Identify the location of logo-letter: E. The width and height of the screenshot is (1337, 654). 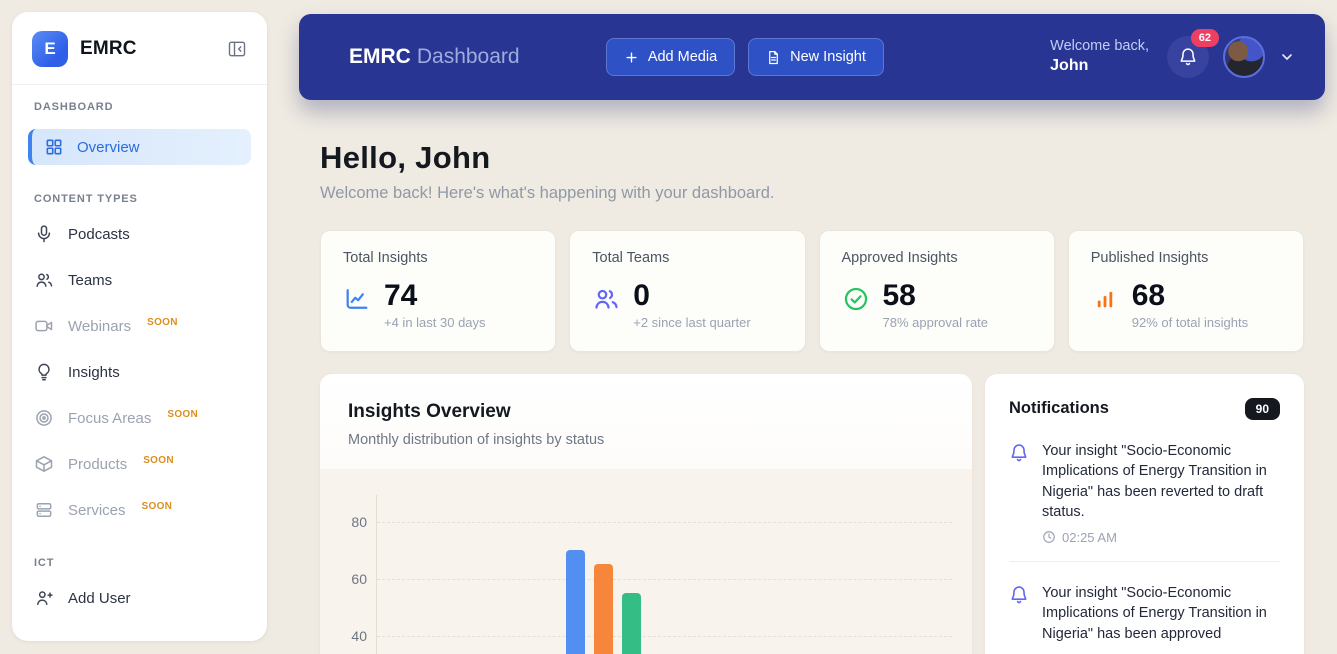
(50, 48).